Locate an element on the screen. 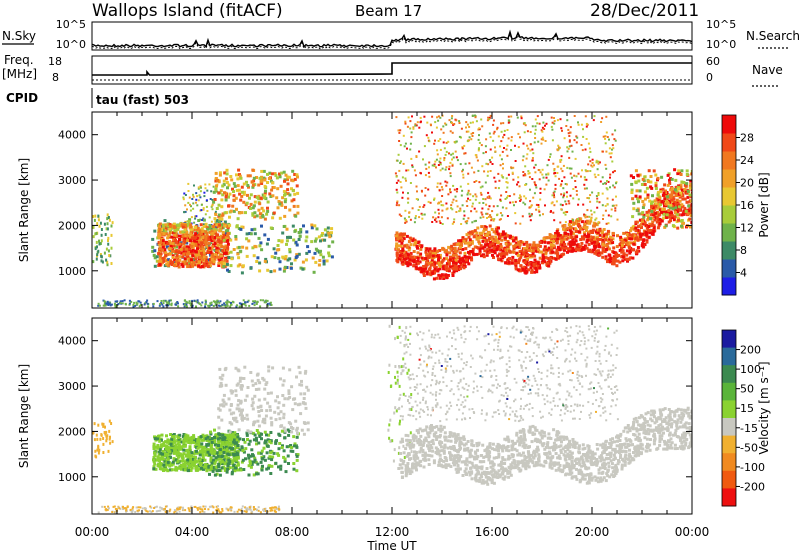 The height and width of the screenshot is (554, 800). beam-title: Beam 17 is located at coordinates (388, 11).